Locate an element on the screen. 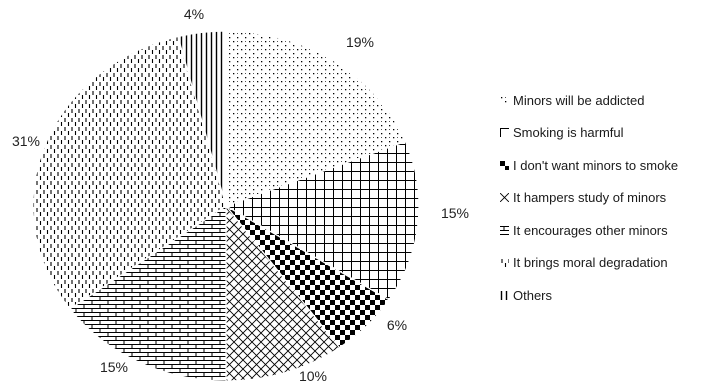 This screenshot has height=383, width=720. legend-label-6: It brings moral degradation is located at coordinates (590, 263).